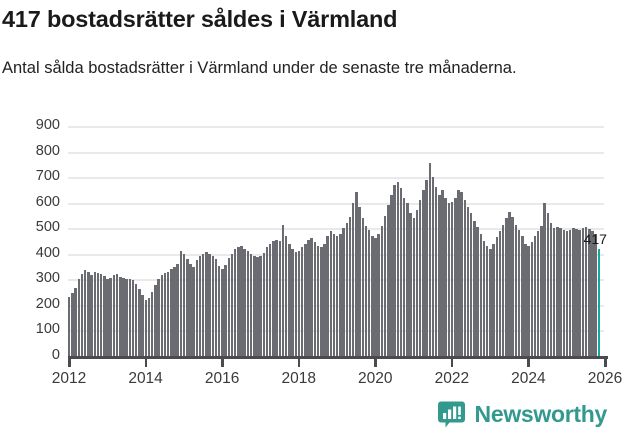 The image size is (631, 439). What do you see at coordinates (47, 227) in the screenshot?
I see `y-axis-tick-label: 500` at bounding box center [47, 227].